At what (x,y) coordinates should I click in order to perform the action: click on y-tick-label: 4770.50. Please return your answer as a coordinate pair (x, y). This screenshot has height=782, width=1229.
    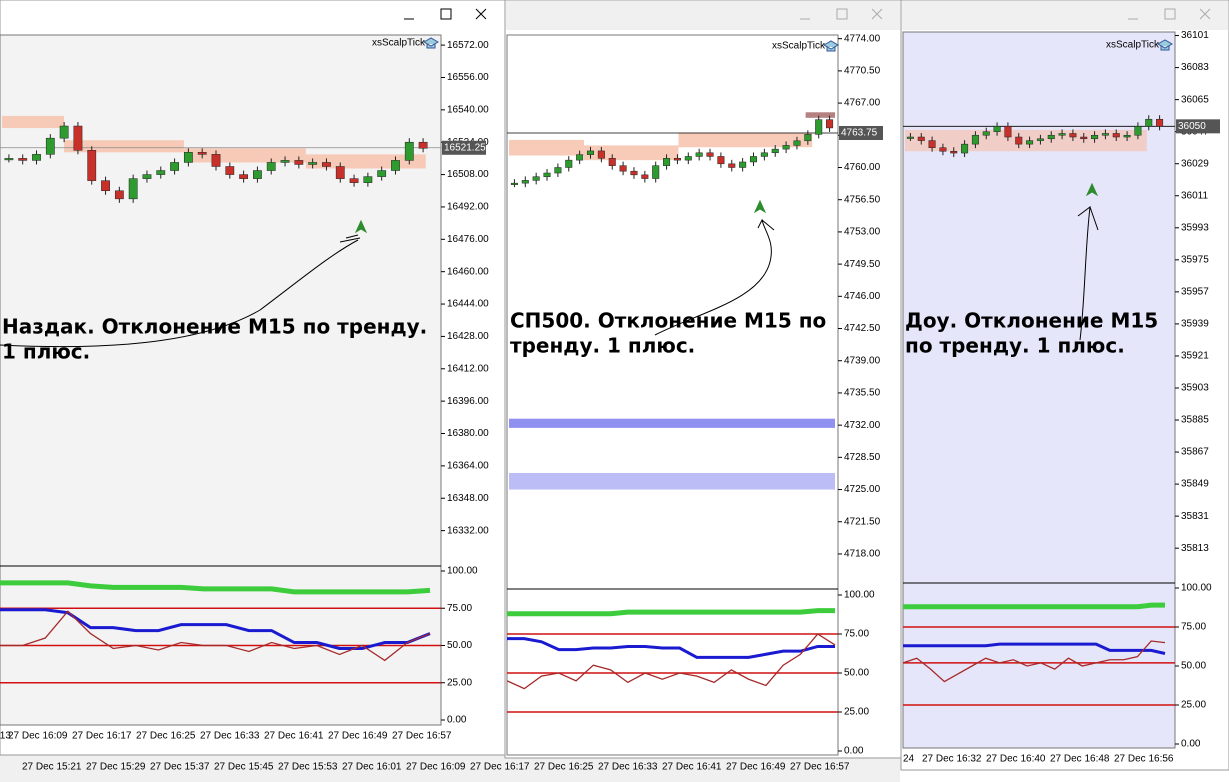
    Looking at the image, I should click on (862, 71).